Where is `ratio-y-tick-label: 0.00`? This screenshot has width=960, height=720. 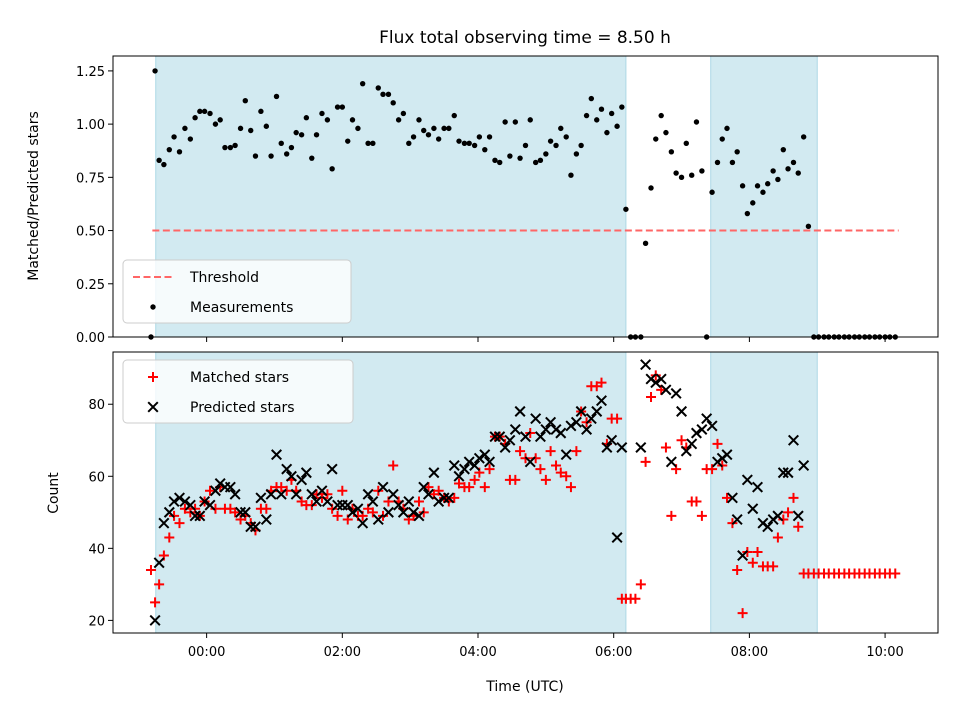
ratio-y-tick-label: 0.00 is located at coordinates (90, 338).